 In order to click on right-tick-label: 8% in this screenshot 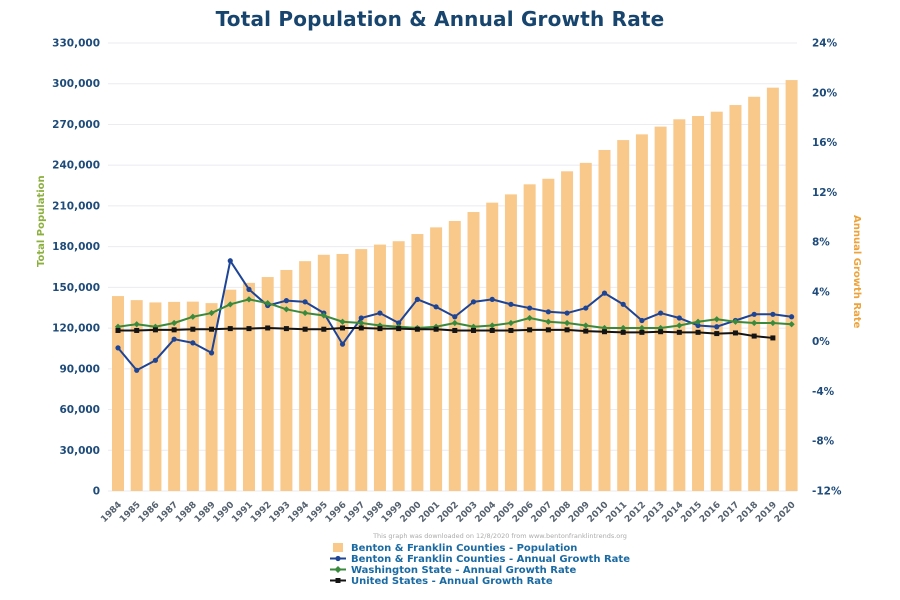, I will do `click(821, 243)`.